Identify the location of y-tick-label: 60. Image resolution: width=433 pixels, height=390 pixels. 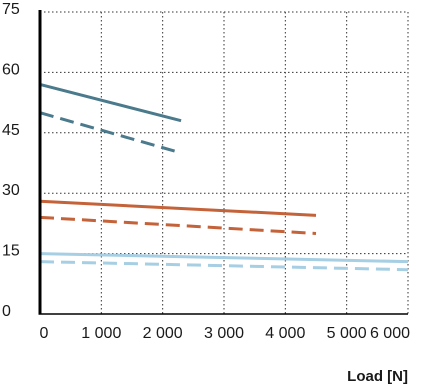
(11, 69).